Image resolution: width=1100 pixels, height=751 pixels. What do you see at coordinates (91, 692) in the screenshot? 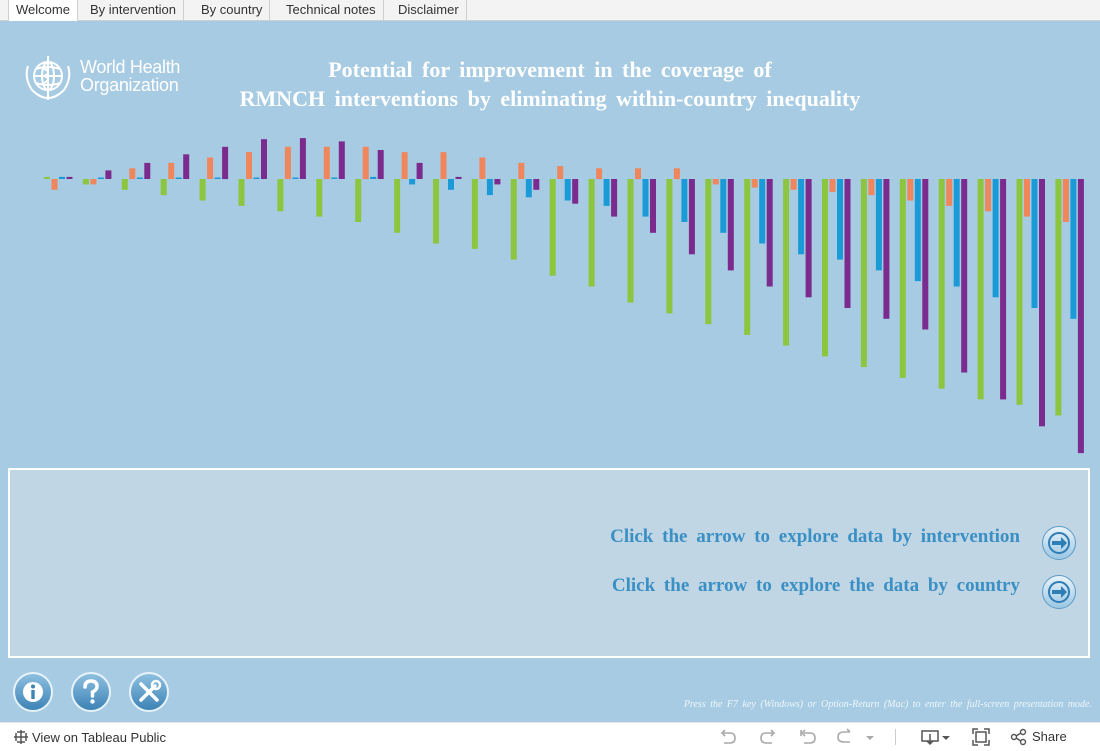
I see `help-button` at bounding box center [91, 692].